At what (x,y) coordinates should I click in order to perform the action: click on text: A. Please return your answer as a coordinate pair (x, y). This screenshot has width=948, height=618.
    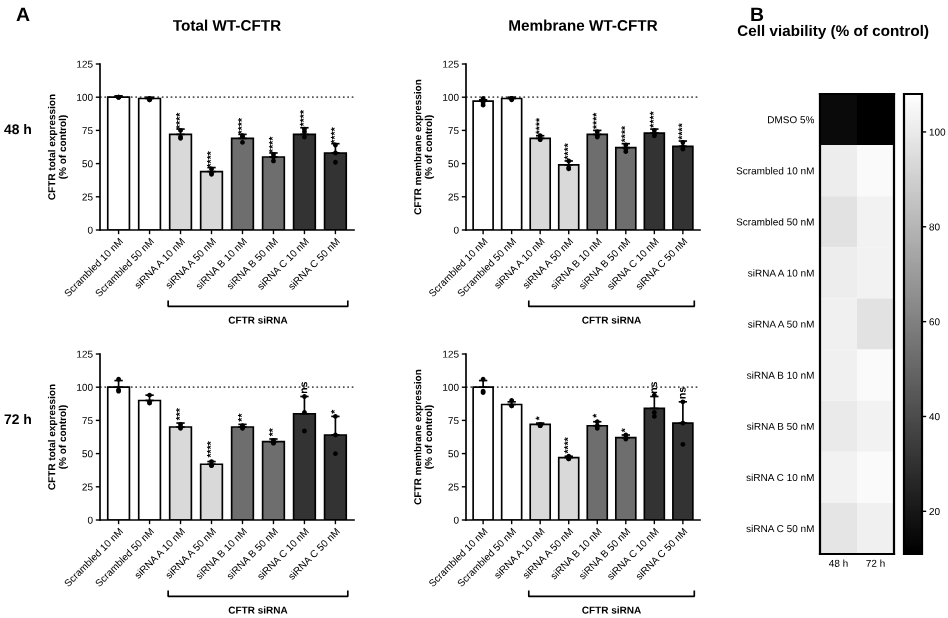
    Looking at the image, I should click on (23, 14).